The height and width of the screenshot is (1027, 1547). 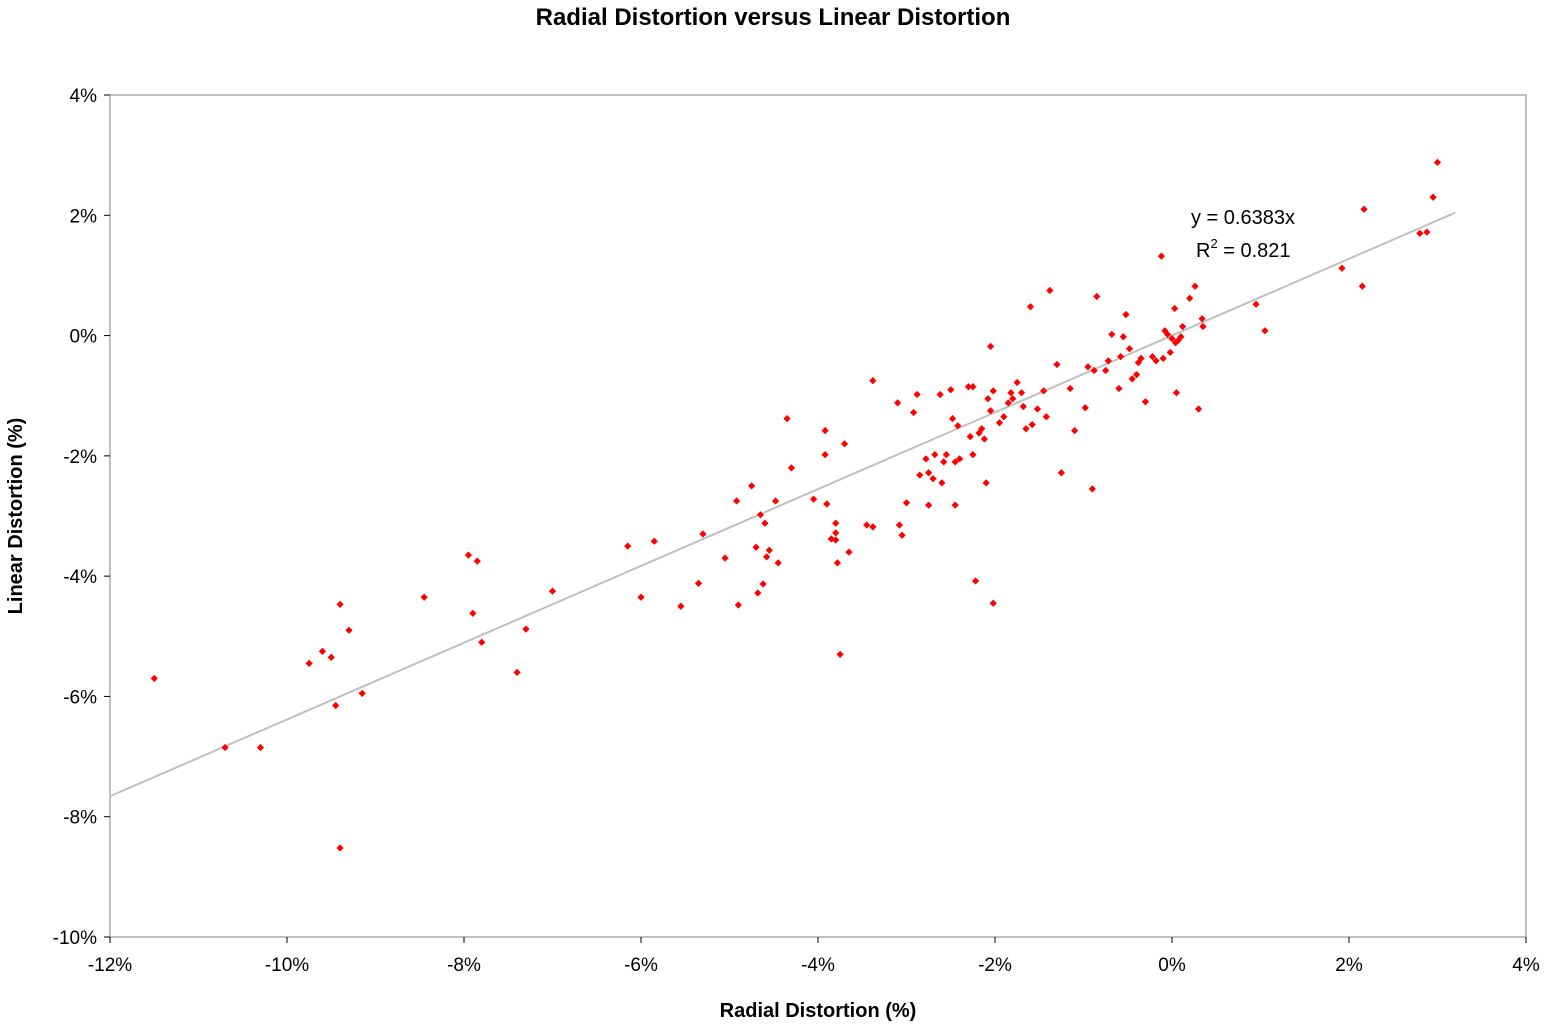 What do you see at coordinates (80, 697) in the screenshot?
I see `y-tick-label: -6%` at bounding box center [80, 697].